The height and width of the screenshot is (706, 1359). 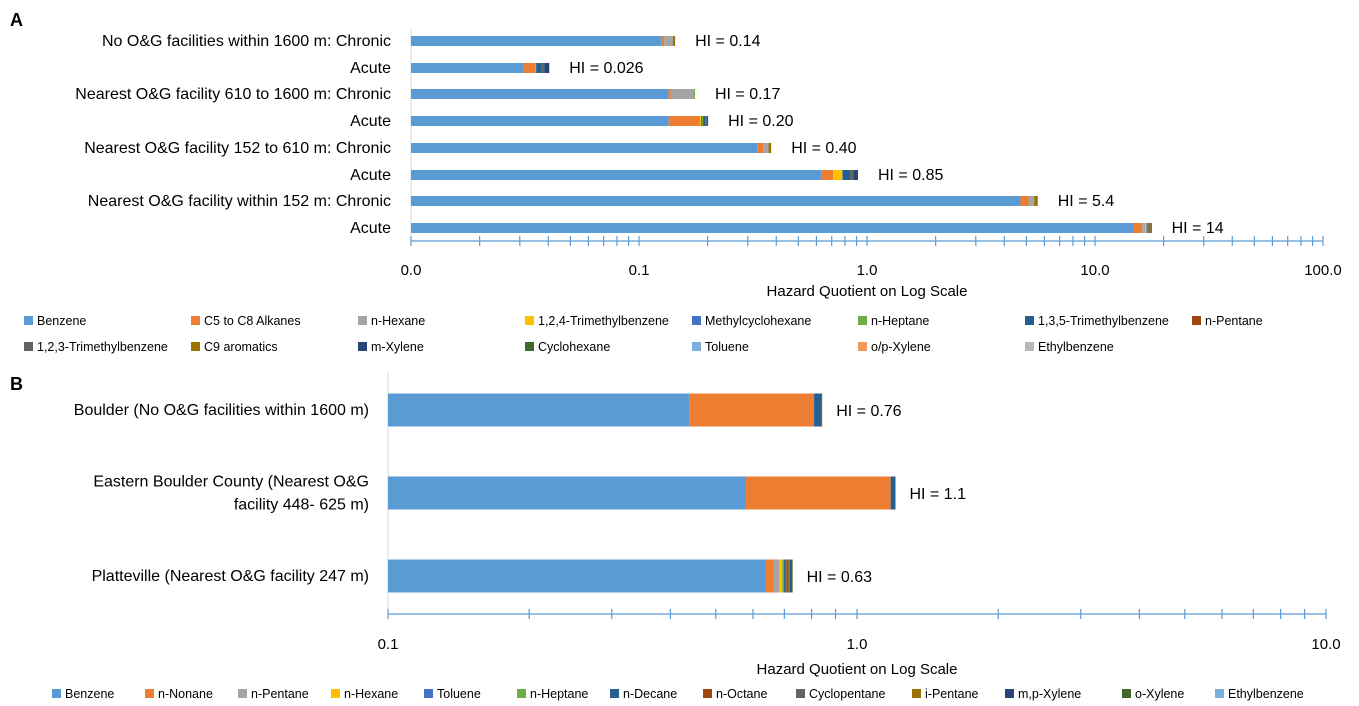 What do you see at coordinates (459, 694) in the screenshot?
I see `legend-label: Toluene` at bounding box center [459, 694].